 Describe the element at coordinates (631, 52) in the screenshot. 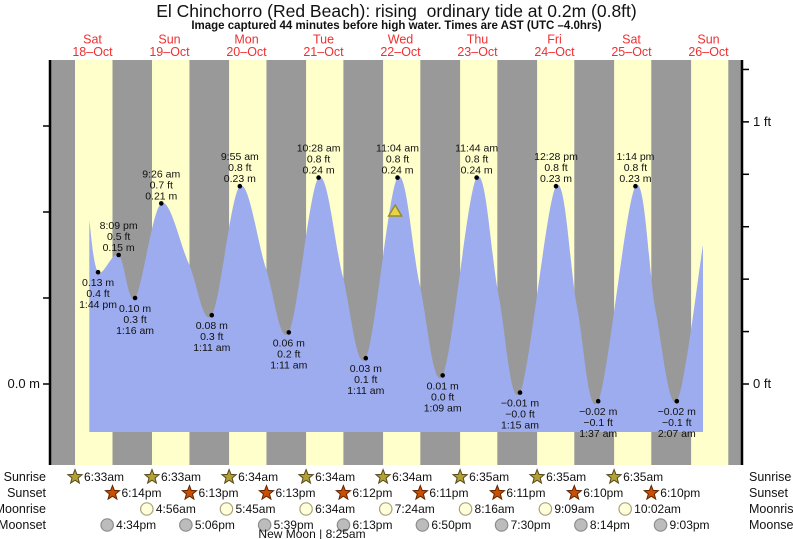

I see `day-date-label: 25–Oct` at that location.